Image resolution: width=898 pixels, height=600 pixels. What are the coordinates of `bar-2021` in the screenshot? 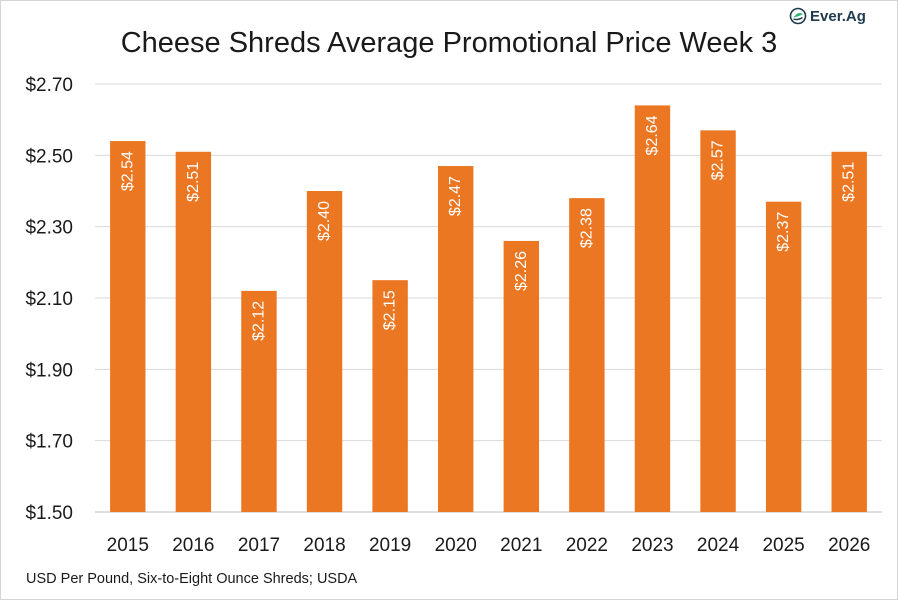 It's located at (521, 376).